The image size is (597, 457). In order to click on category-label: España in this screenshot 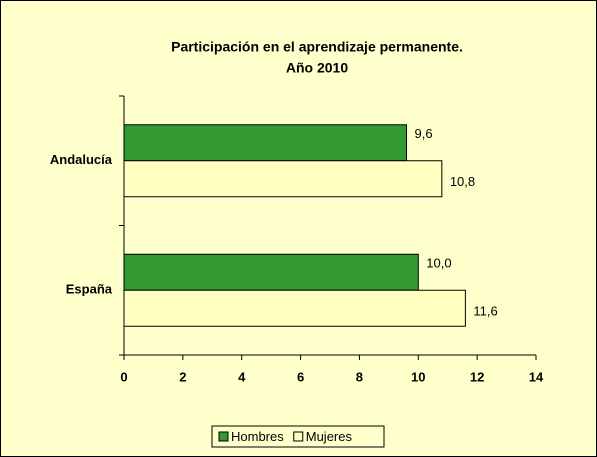, I will do `click(89, 289)`.